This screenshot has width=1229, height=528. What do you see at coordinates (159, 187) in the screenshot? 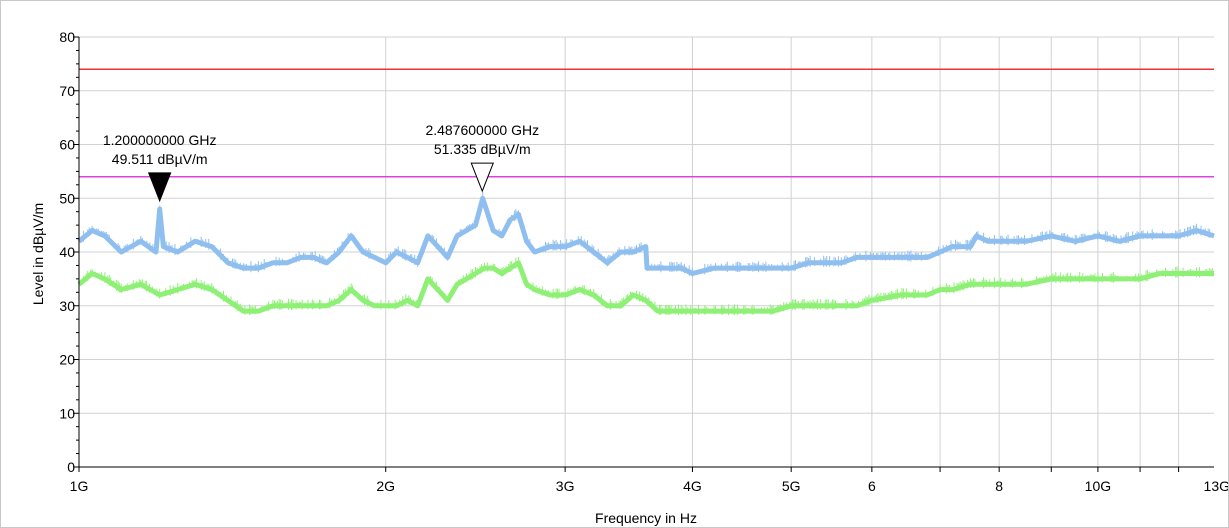
I see `marker-filled-triangle` at bounding box center [159, 187].